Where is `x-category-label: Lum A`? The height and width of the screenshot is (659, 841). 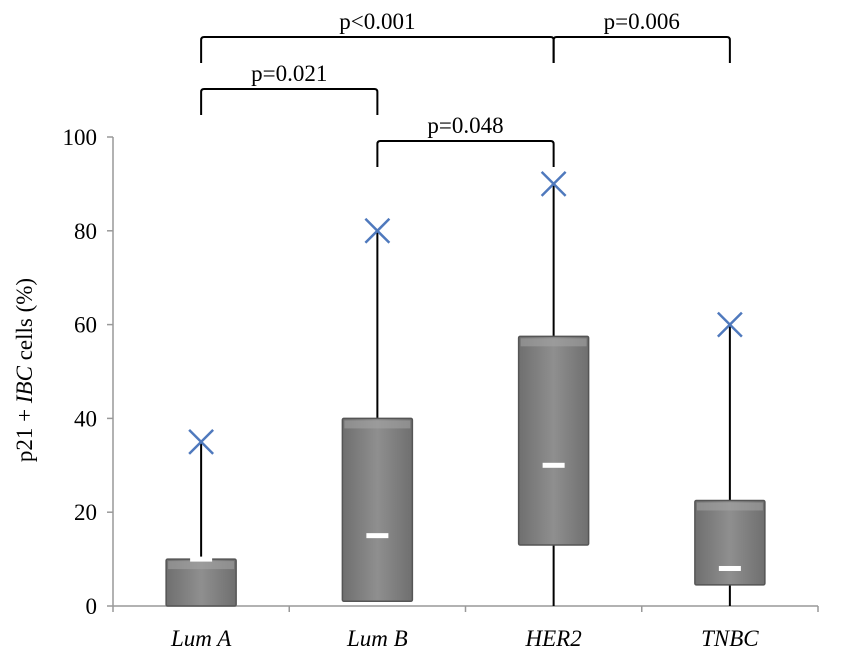
x-category-label: Lum A is located at coordinates (201, 638).